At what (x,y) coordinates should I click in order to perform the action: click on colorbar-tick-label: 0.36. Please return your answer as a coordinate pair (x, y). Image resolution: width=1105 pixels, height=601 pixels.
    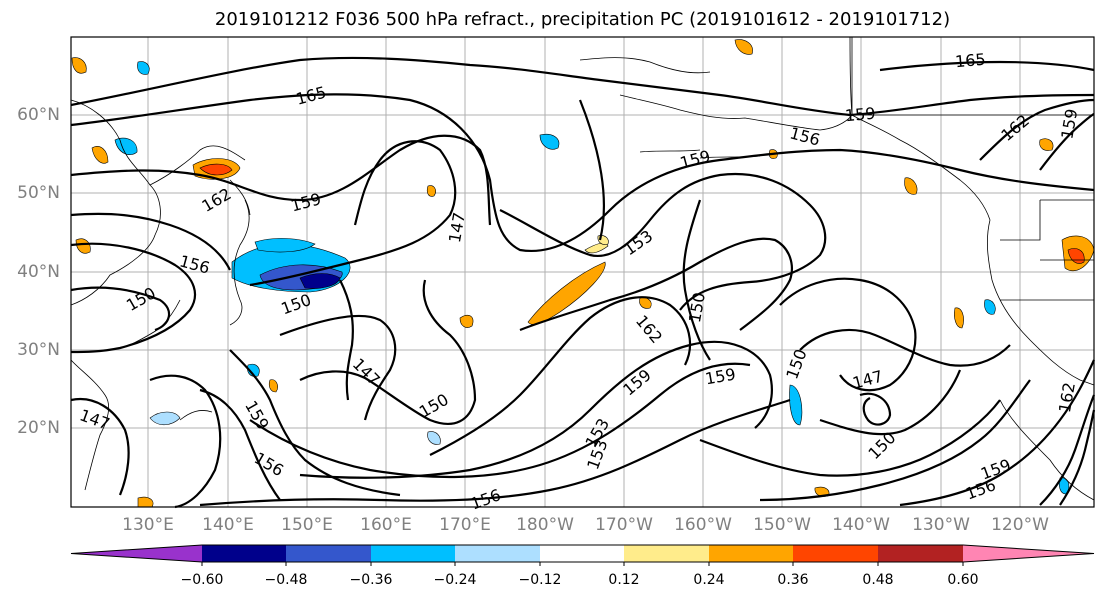
    Looking at the image, I should click on (793, 580).